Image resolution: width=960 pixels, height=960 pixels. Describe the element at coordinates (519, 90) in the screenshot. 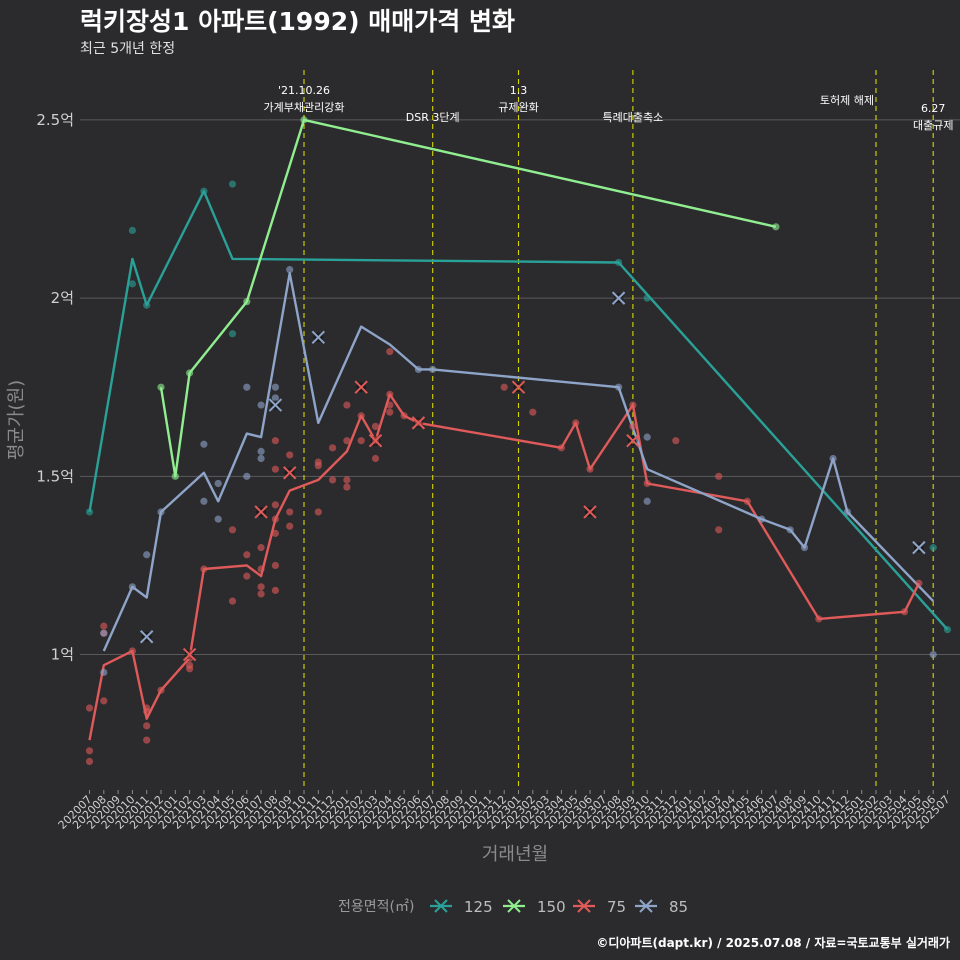

I see `annotation-text: 1.3` at that location.